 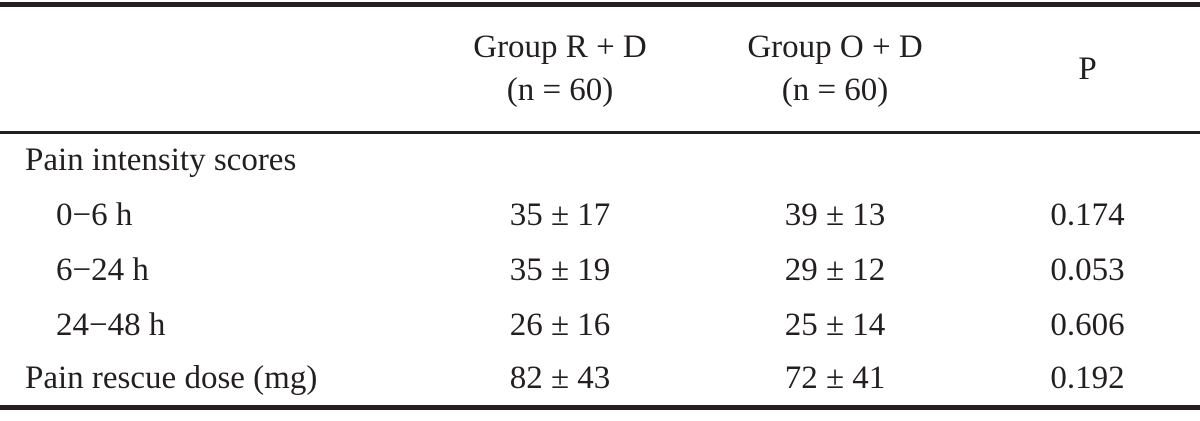 I want to click on header-group-o-d-label: Group O + D, so click(x=835, y=47).